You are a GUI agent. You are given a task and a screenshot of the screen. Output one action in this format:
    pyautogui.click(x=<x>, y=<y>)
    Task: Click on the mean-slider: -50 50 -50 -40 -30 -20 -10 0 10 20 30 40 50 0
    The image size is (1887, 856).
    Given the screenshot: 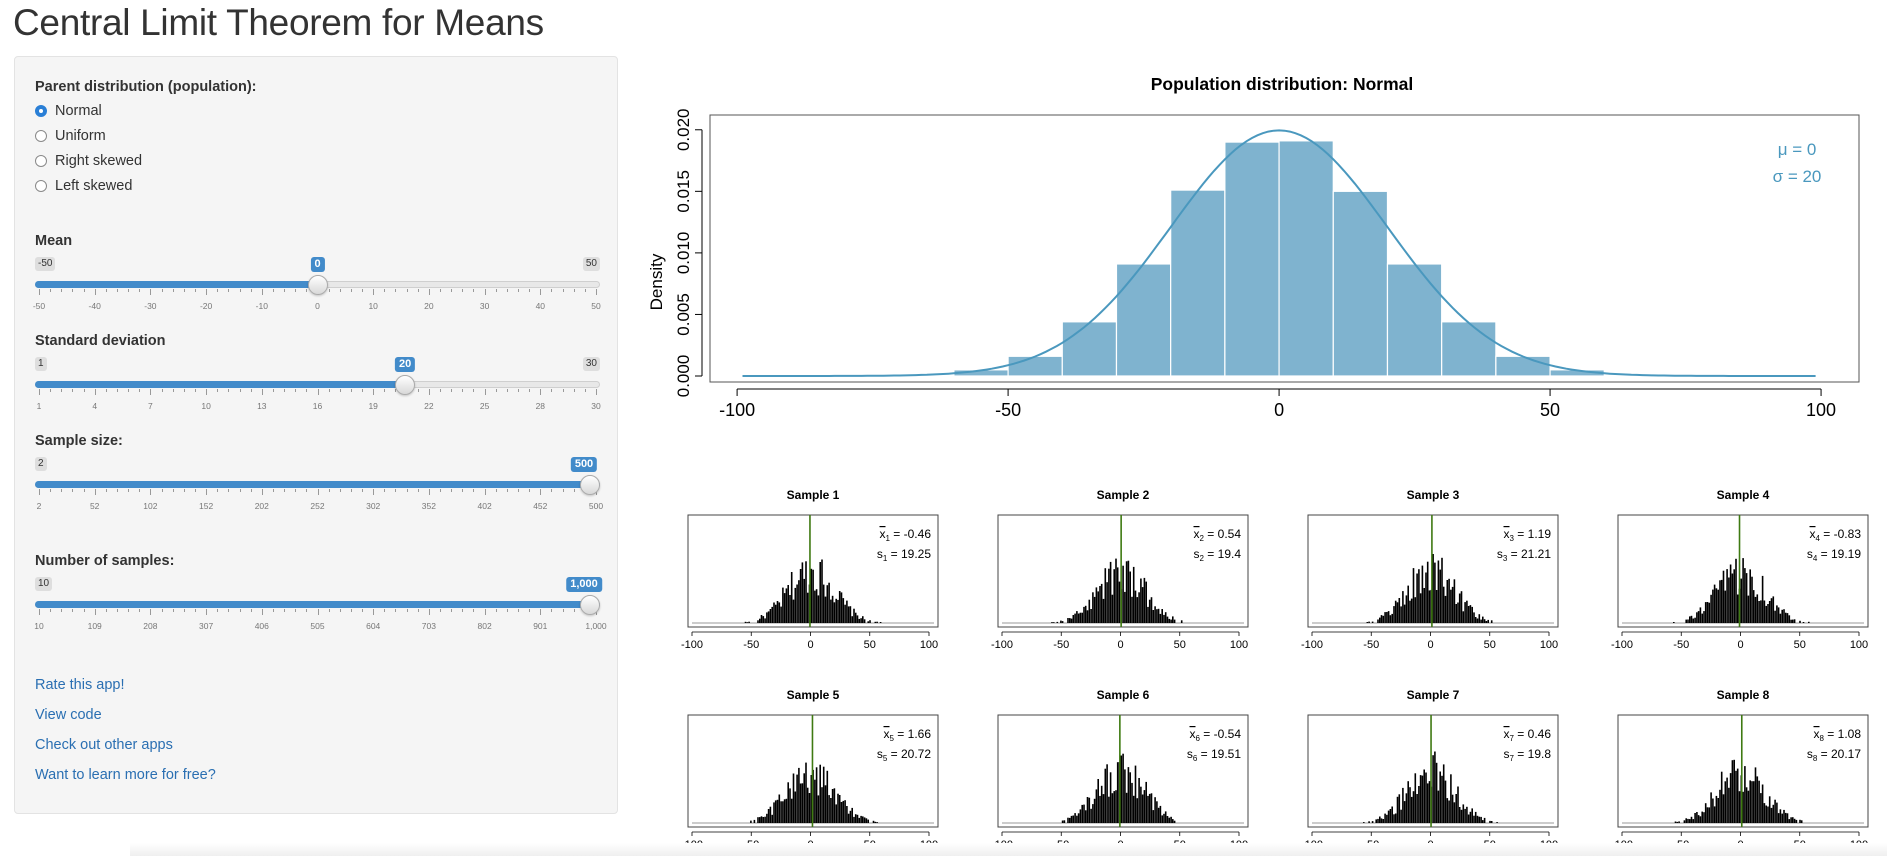 What is the action you would take?
    pyautogui.click(x=317, y=292)
    